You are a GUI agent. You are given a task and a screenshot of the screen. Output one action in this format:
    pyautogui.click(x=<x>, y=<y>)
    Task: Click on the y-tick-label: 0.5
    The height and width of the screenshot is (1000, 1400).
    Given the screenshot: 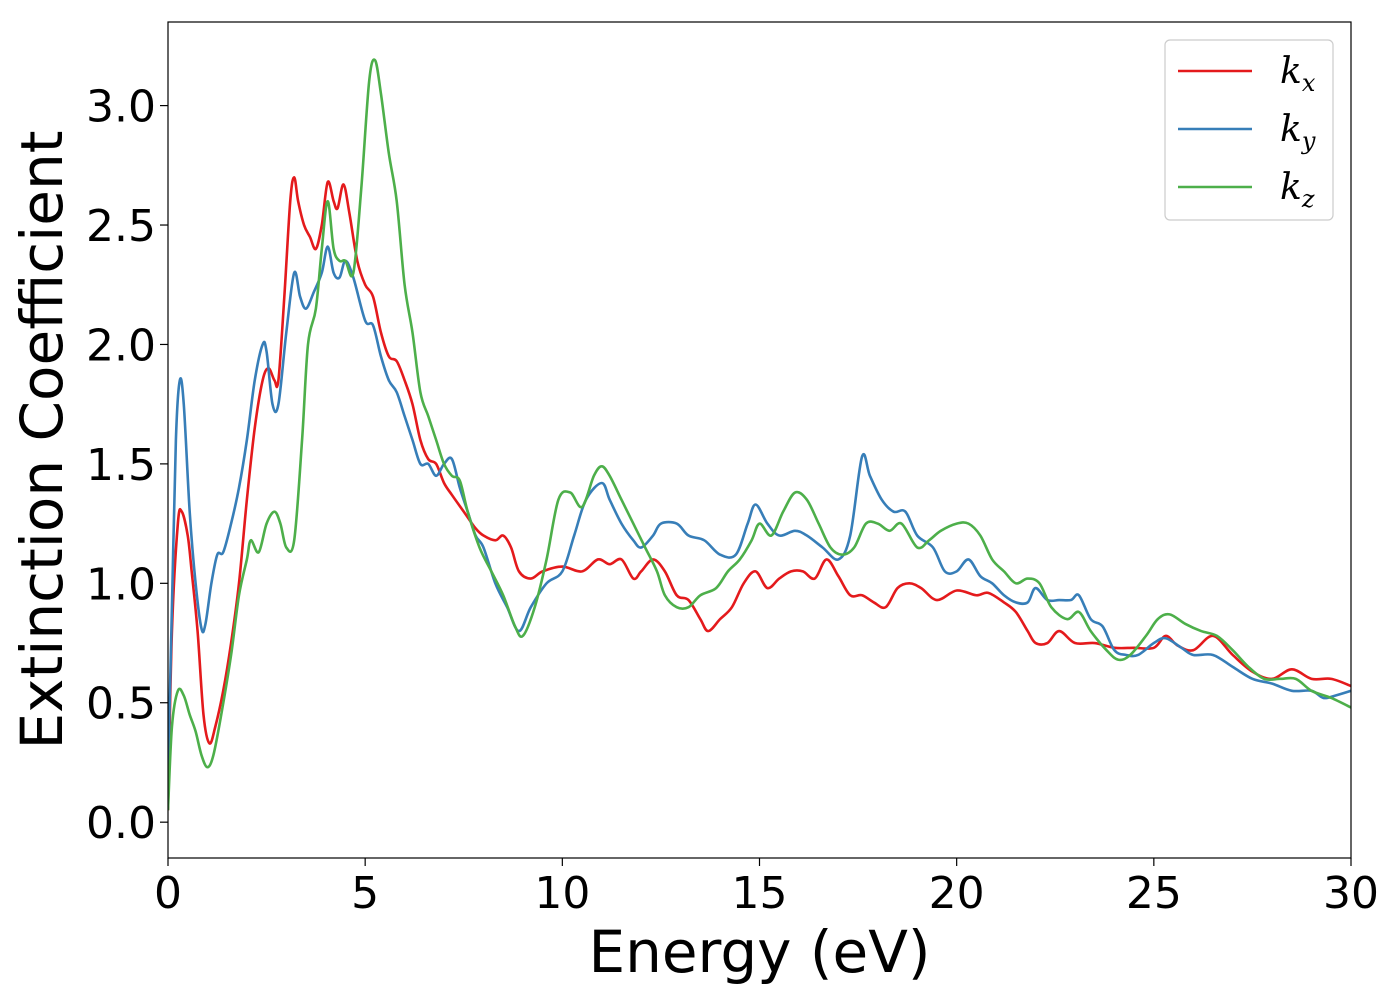 What is the action you would take?
    pyautogui.click(x=121, y=704)
    